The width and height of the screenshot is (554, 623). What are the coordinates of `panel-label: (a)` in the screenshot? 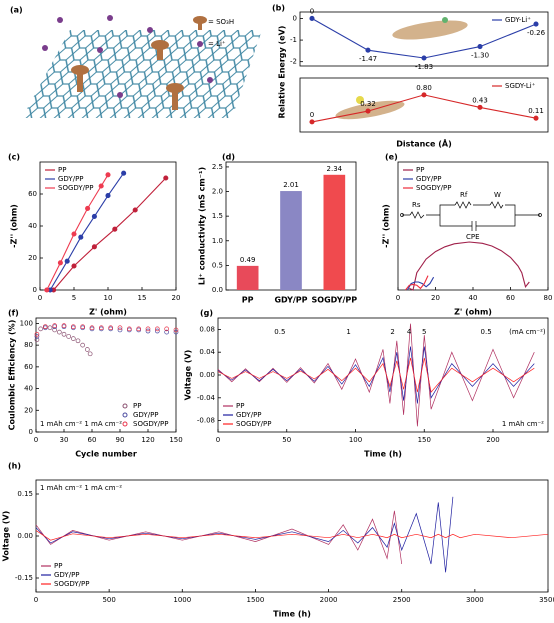 It's located at (16, 10).